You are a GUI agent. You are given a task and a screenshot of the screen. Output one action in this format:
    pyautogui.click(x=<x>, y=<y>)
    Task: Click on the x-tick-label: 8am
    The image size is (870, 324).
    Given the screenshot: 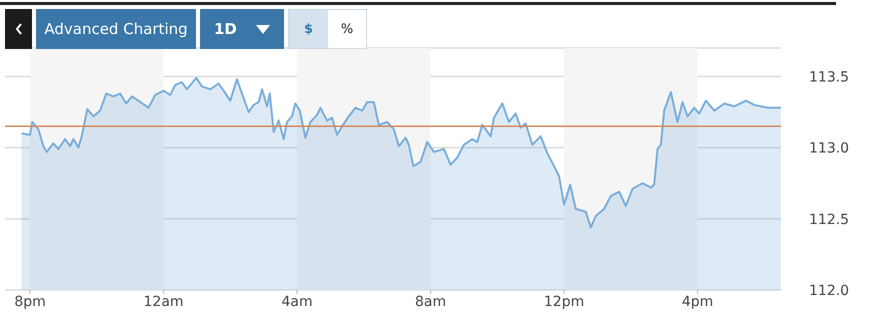 What is the action you would take?
    pyautogui.click(x=430, y=302)
    